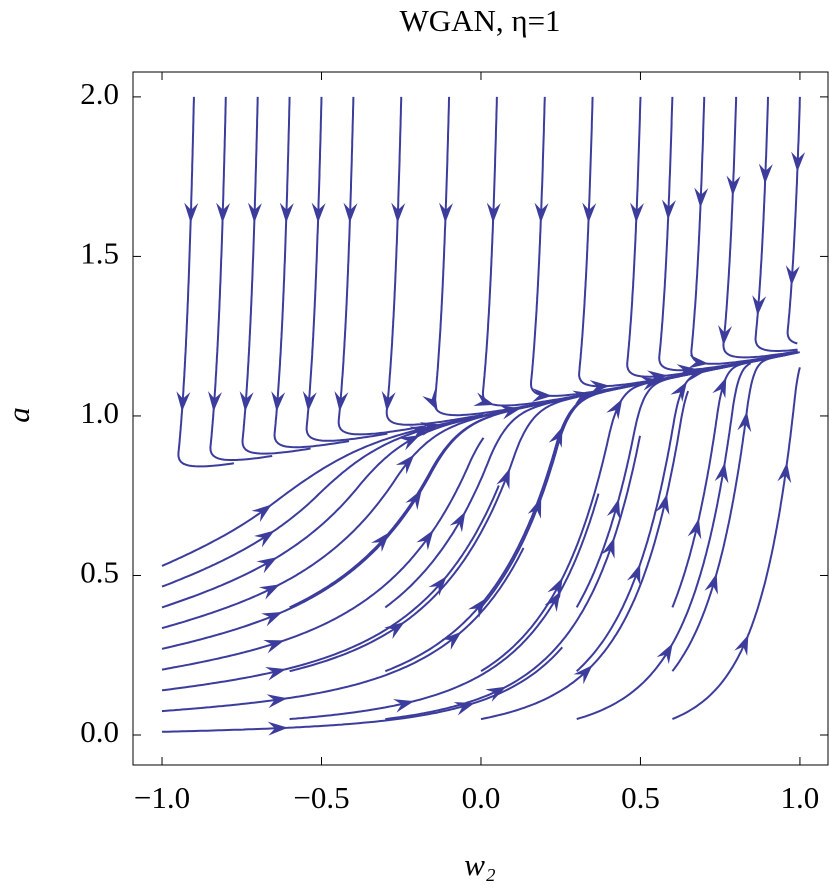 The width and height of the screenshot is (830, 895). I want to click on y-tick-label: 0.5, so click(99, 572).